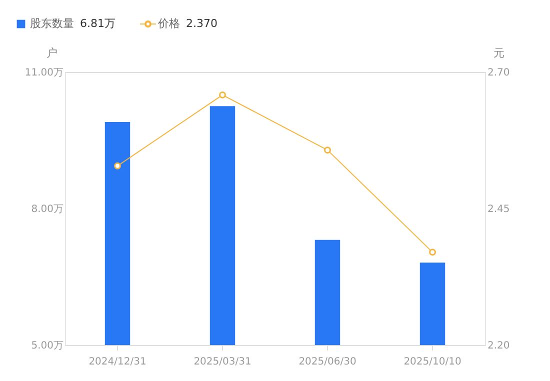  Describe the element at coordinates (52, 53) in the screenshot. I see `y-axis-title: 户` at that location.